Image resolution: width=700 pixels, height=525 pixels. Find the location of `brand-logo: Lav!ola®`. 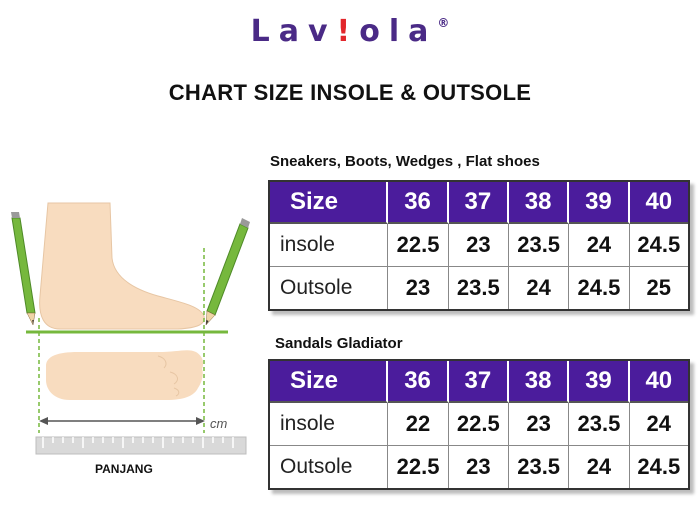

brand-logo: Lav!ola® is located at coordinates (350, 31).